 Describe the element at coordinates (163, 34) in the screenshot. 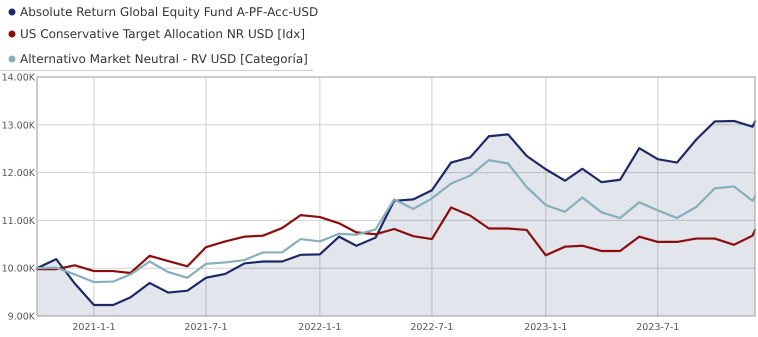

I see `legend-label: US Conservative Target Allocation NR USD [Idx]` at that location.